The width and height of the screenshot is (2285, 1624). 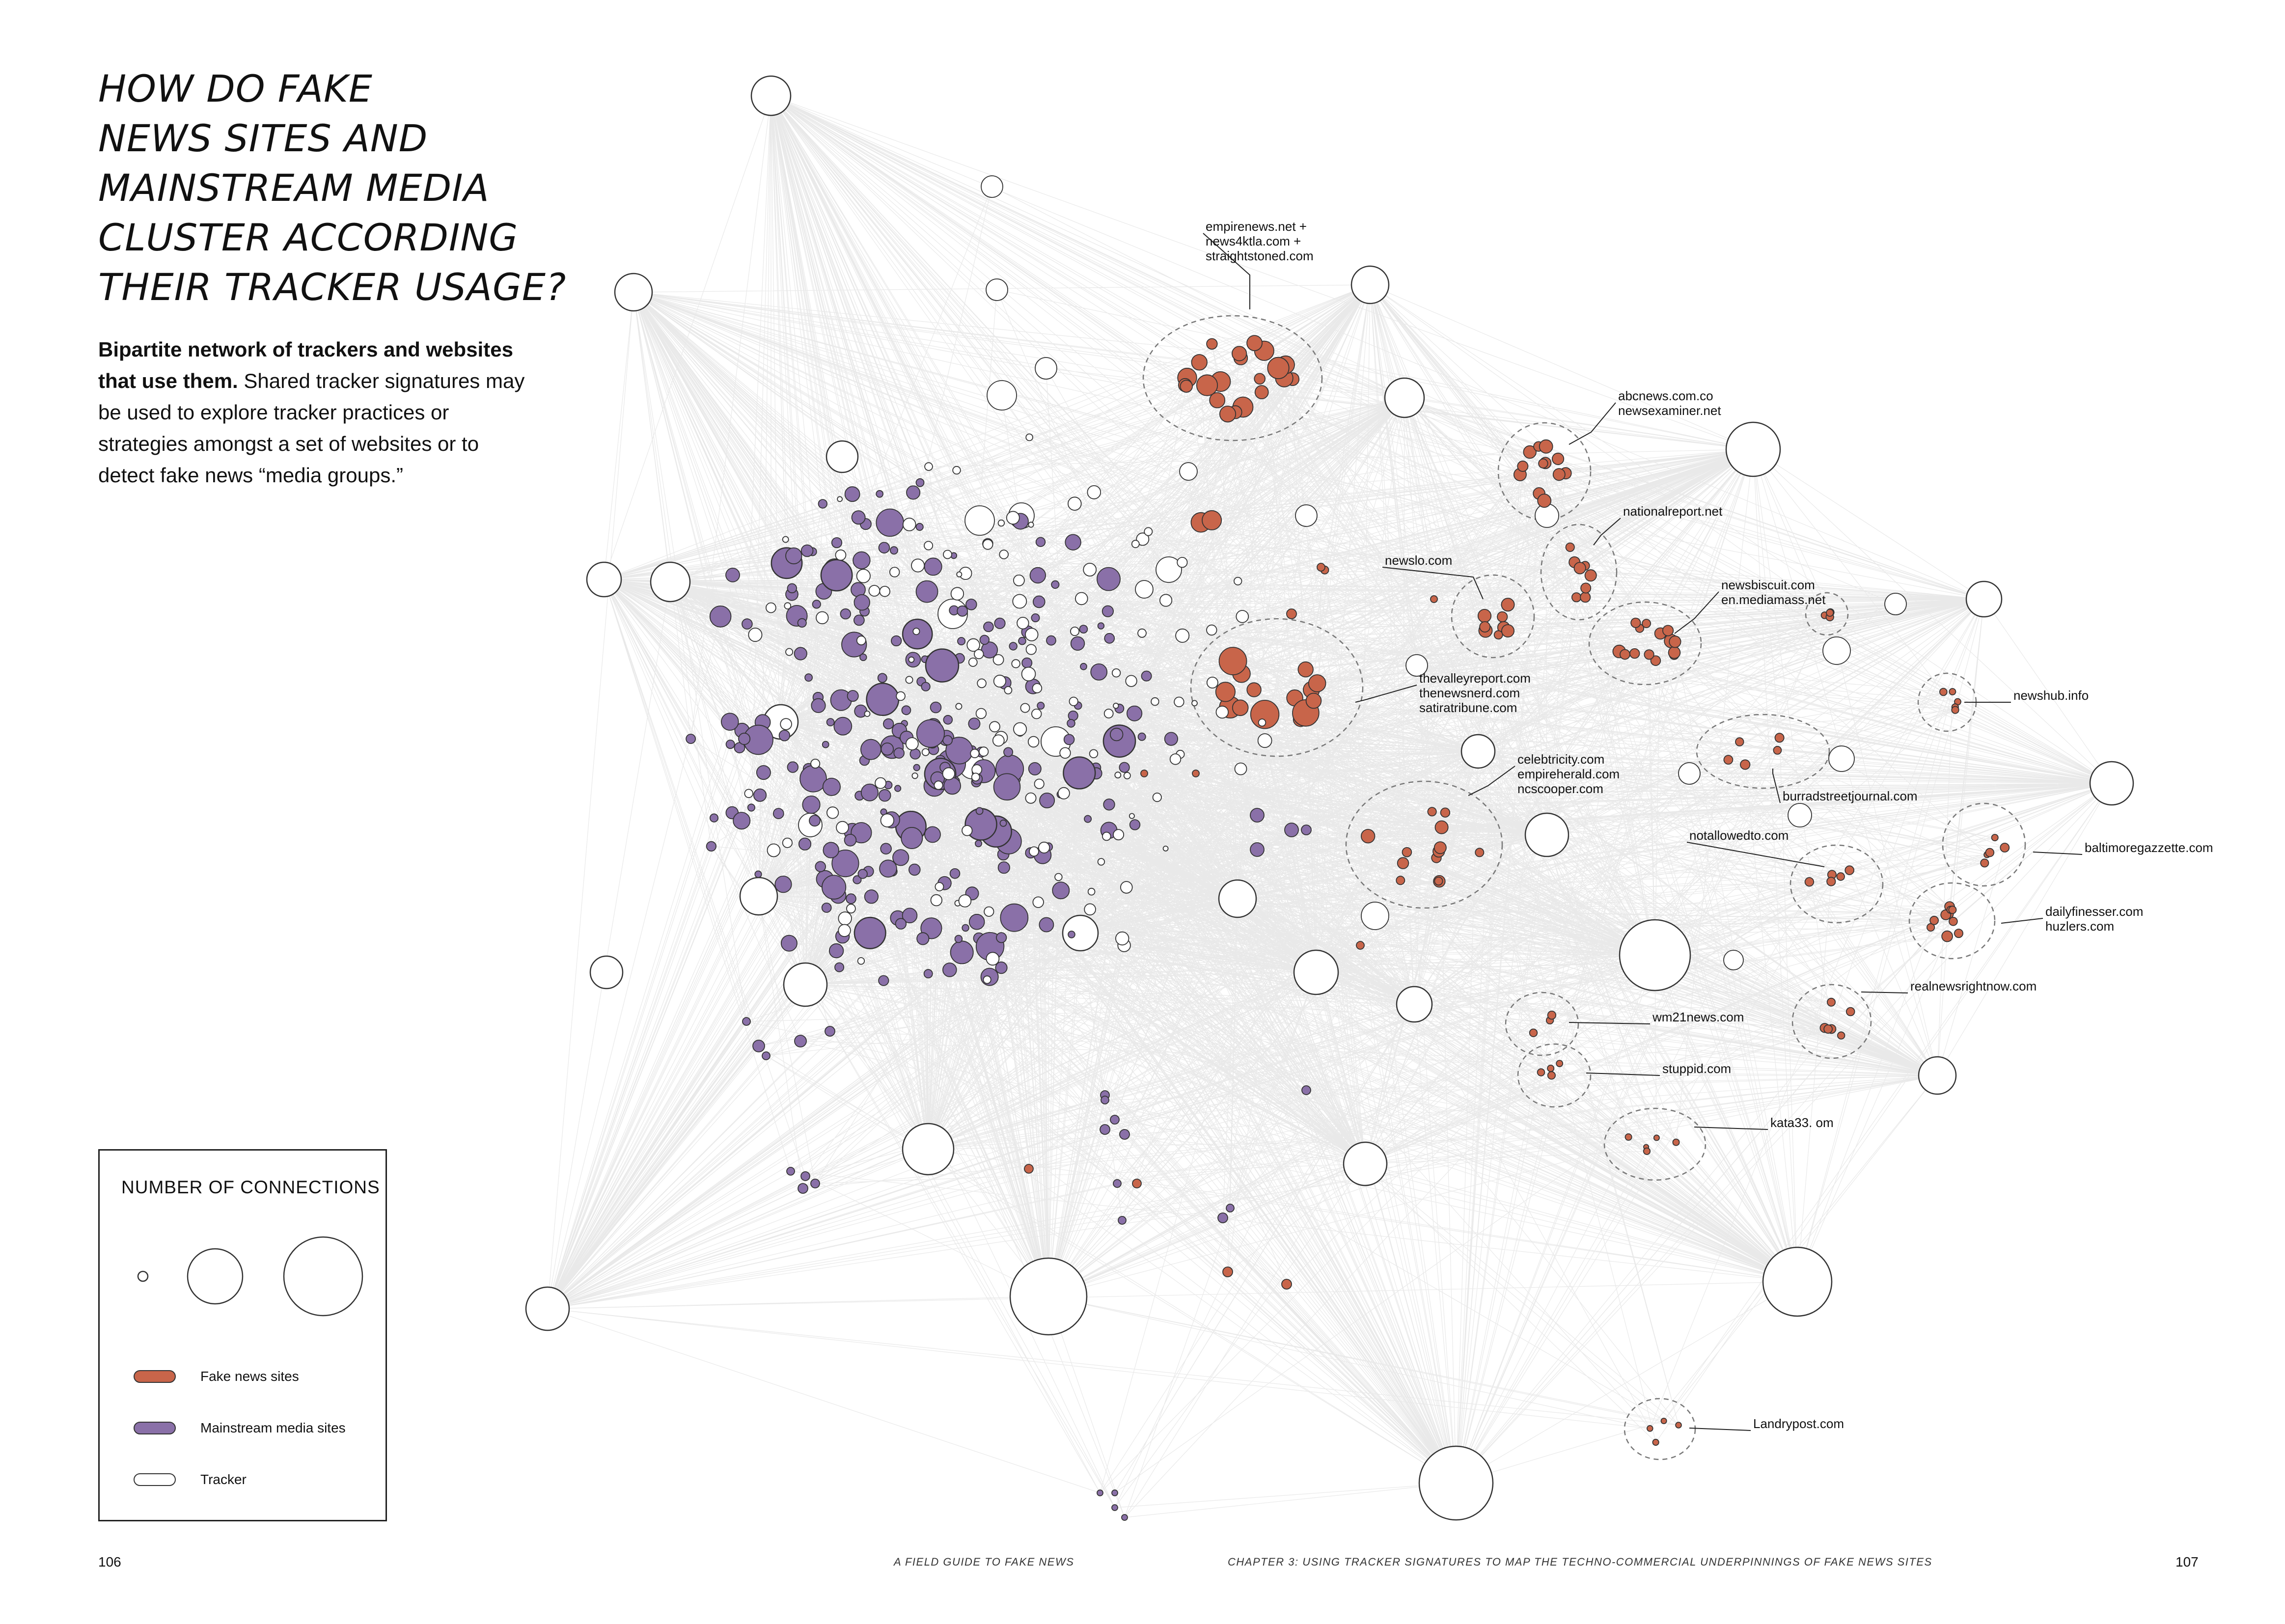 I want to click on legend-label-mainstream: Mainstream media sites, so click(x=273, y=1427).